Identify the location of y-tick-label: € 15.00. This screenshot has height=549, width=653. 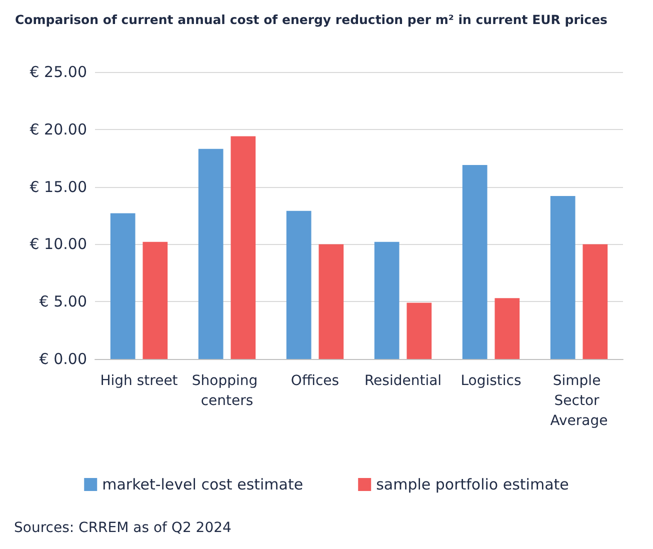
(58, 187).